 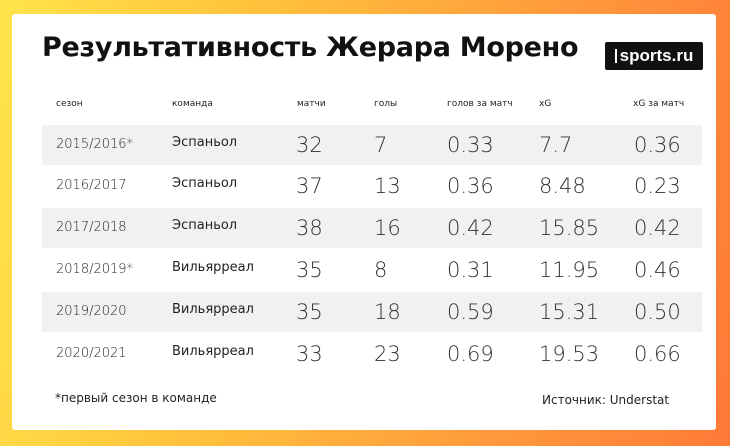 I want to click on logo-text: sports.ru, so click(x=656, y=55).